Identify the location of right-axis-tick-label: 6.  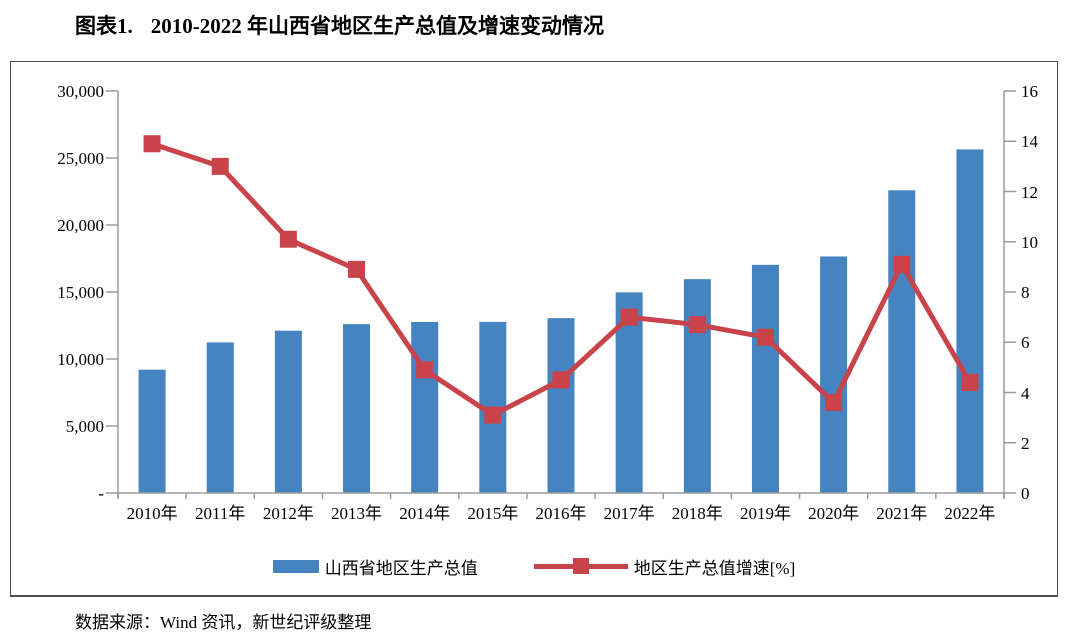
(1025, 343).